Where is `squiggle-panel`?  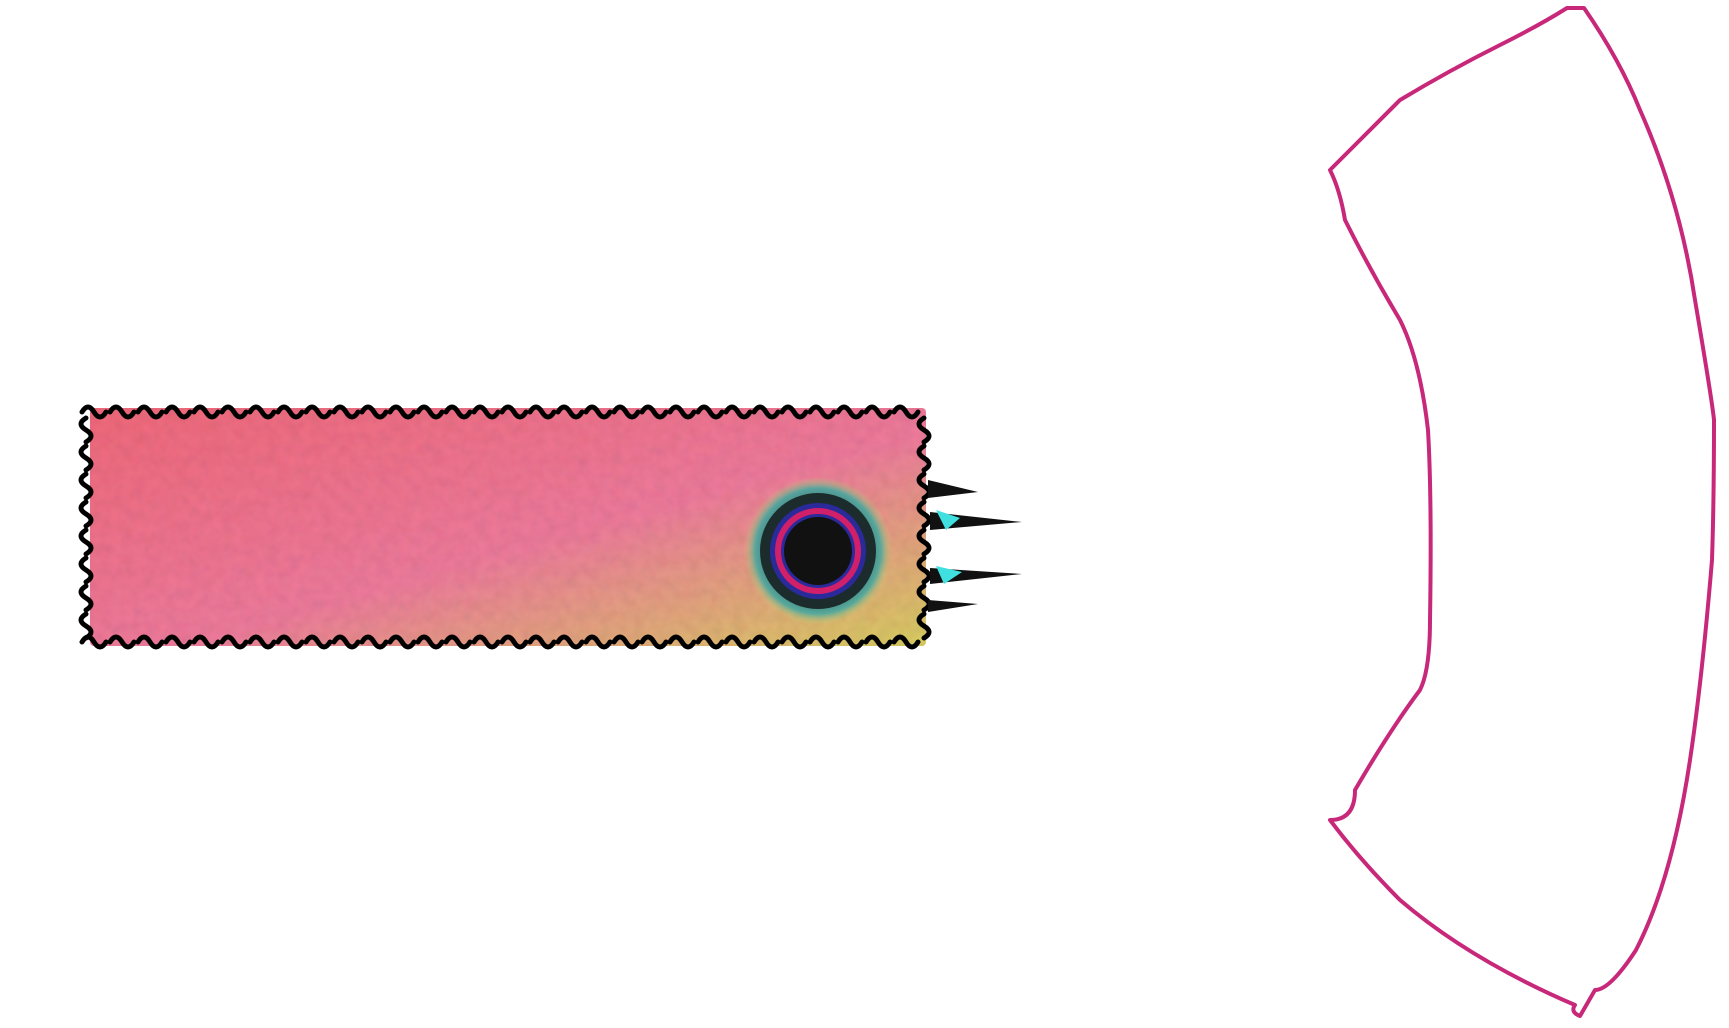
squiggle-panel is located at coordinates (505, 527).